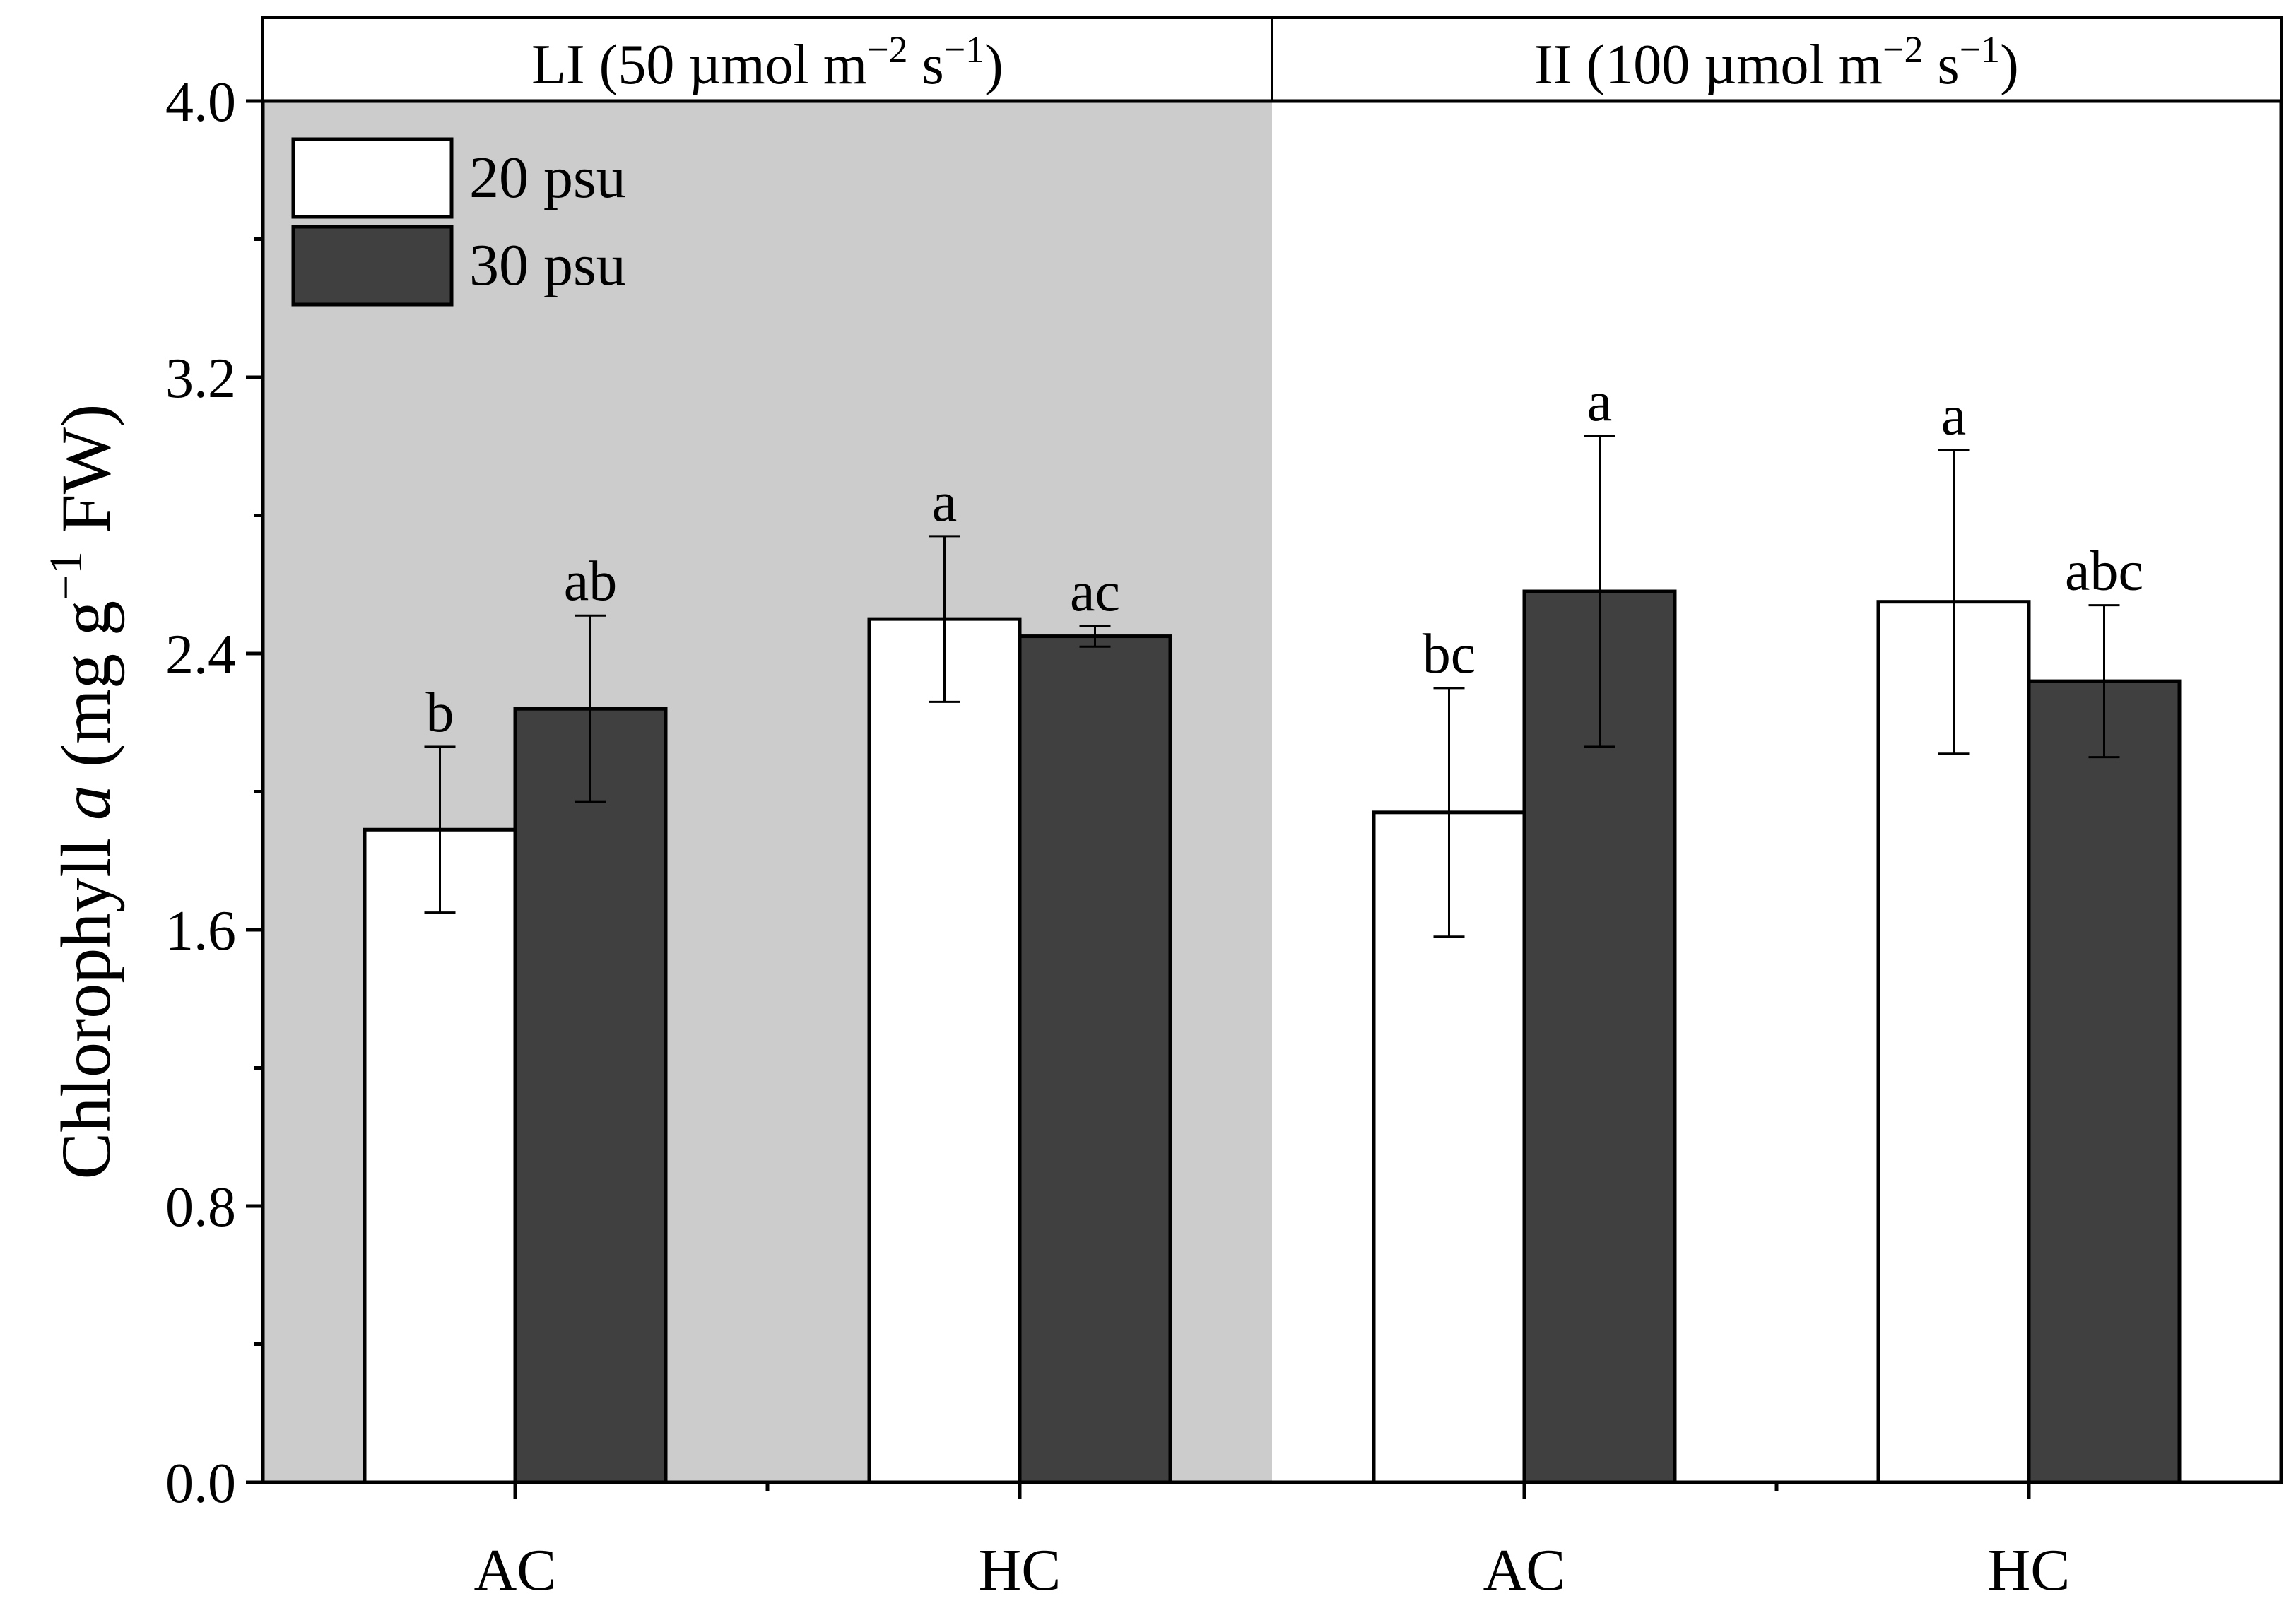 The width and height of the screenshot is (2296, 1613). Describe the element at coordinates (1450, 654) in the screenshot. I see `significance-letter: bc` at that location.